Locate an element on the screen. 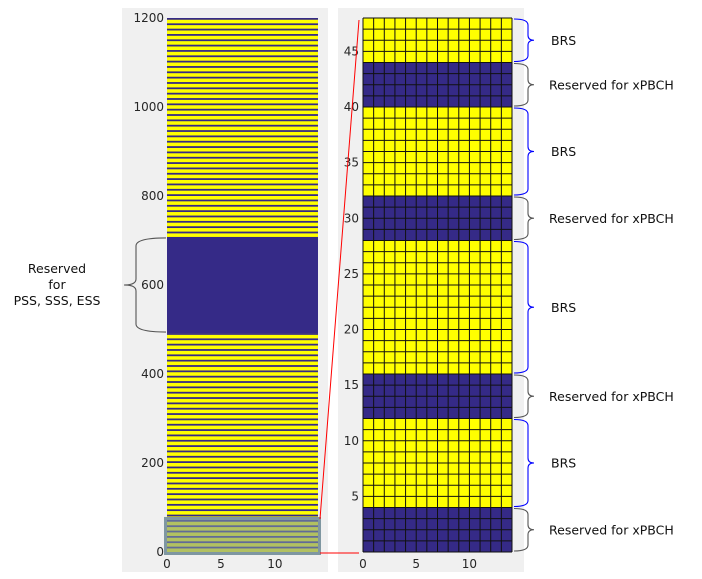 Image resolution: width=702 pixels, height=579 pixels. y-tick-label: 30 is located at coordinates (351, 218).